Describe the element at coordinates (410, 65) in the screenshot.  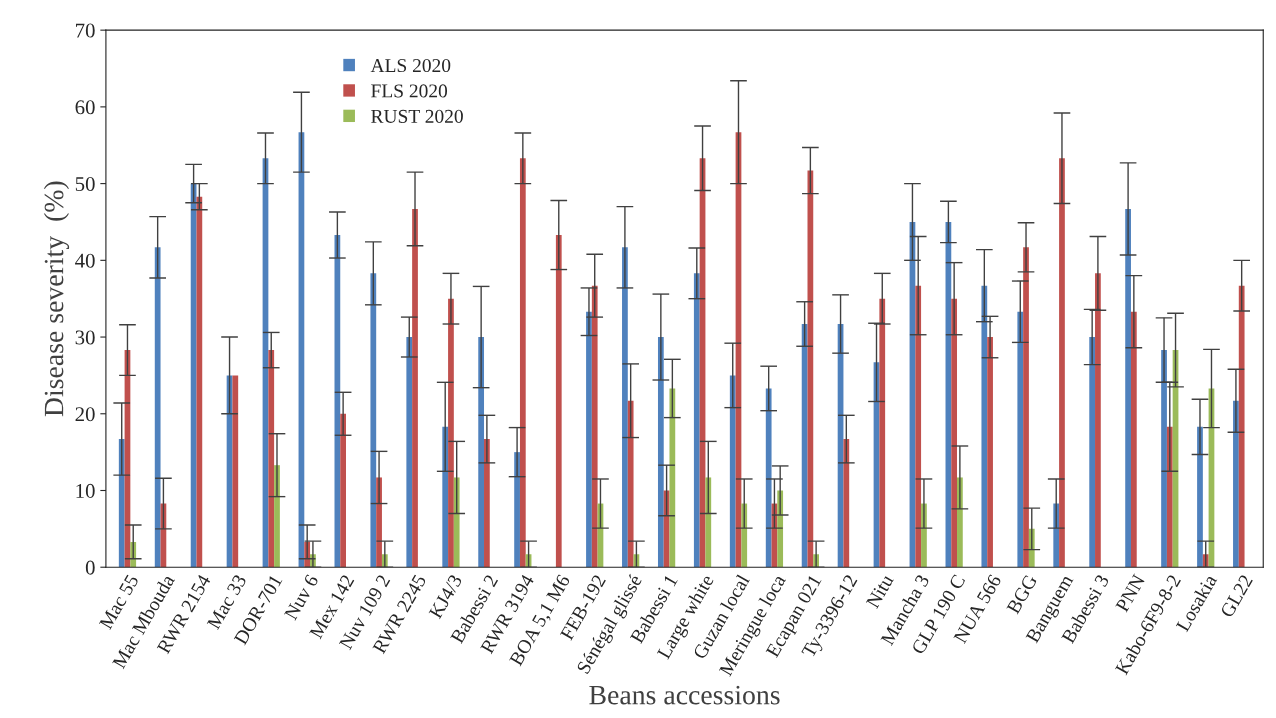
I see `legend-label: ALS 2020` at that location.